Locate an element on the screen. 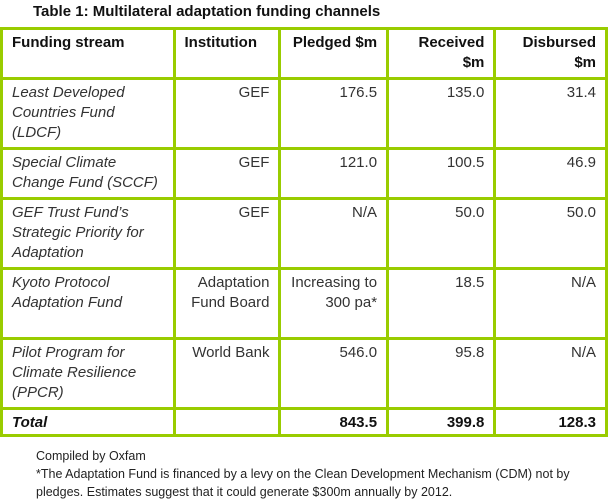 The width and height of the screenshot is (609, 501). cell-stream: Special Climate Change Fund (SCCF) is located at coordinates (88, 173).